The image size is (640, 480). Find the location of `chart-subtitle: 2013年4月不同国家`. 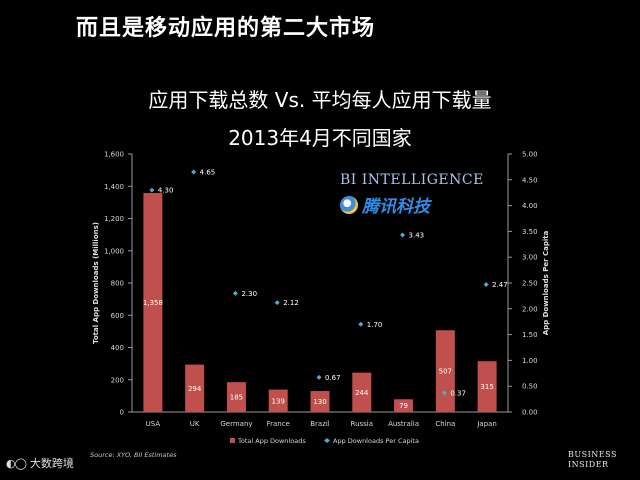

chart-subtitle: 2013年4月不同国家 is located at coordinates (320, 138).